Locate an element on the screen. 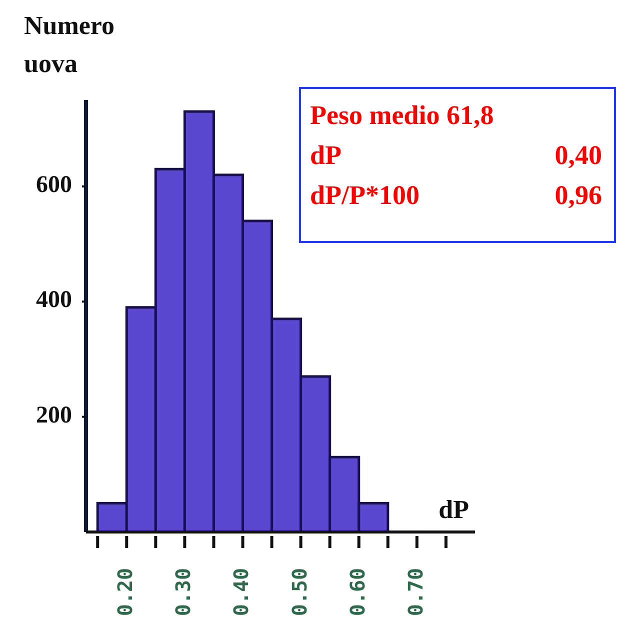  x-tick-label: 0.60 is located at coordinates (357, 592).